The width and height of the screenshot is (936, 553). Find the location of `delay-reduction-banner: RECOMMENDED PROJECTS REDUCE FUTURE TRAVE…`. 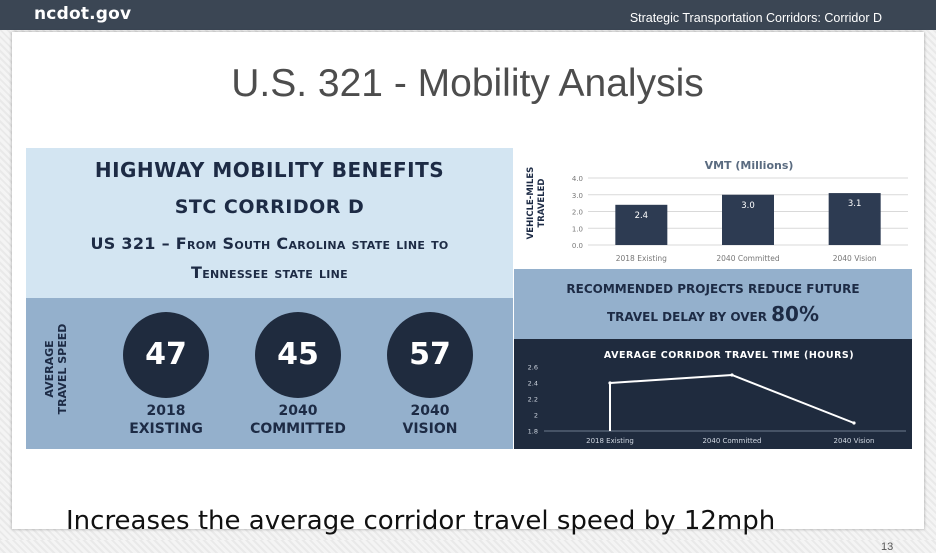

delay-reduction-banner: RECOMMENDED PROJECTS REDUCE FUTURE TRAVE… is located at coordinates (713, 304).